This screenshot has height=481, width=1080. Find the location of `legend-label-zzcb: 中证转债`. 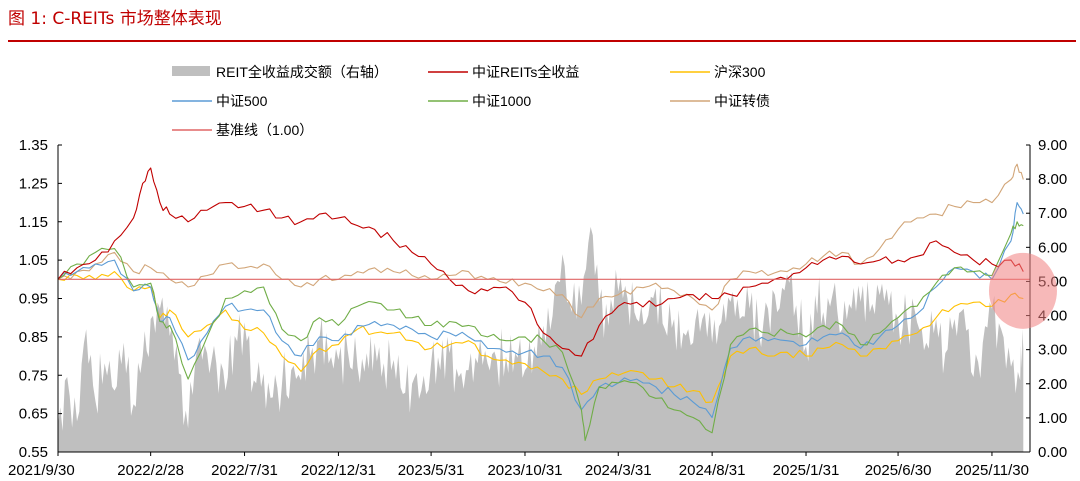

legend-label-zzcb: 中证转债 is located at coordinates (742, 101).